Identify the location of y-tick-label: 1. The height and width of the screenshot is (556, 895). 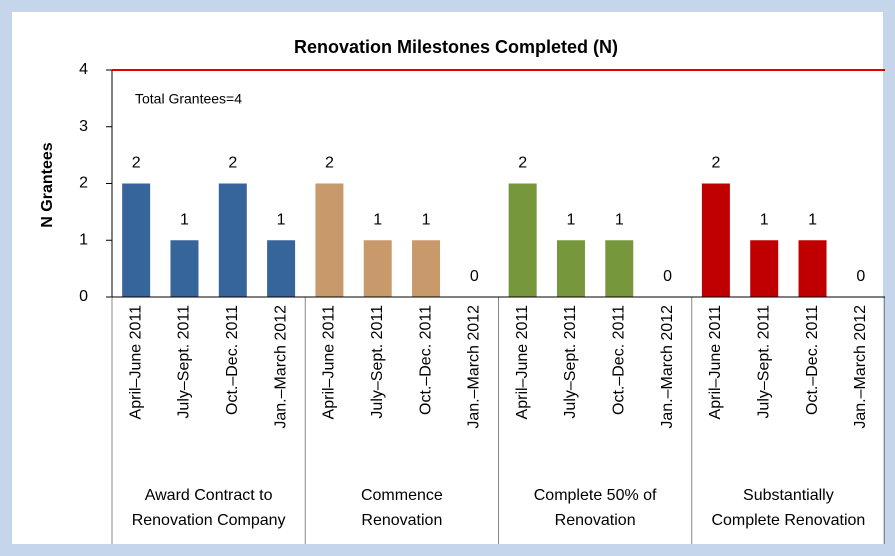
(83, 239).